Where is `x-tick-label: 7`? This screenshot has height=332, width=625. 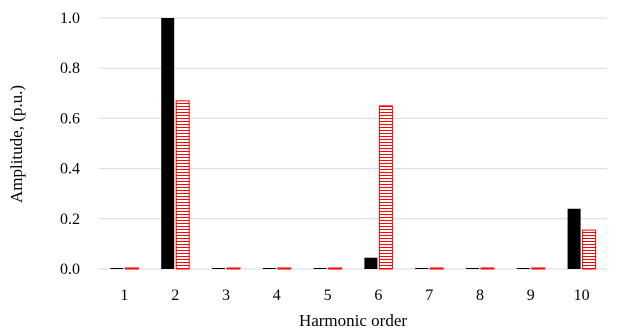 x-tick-label: 7 is located at coordinates (429, 295).